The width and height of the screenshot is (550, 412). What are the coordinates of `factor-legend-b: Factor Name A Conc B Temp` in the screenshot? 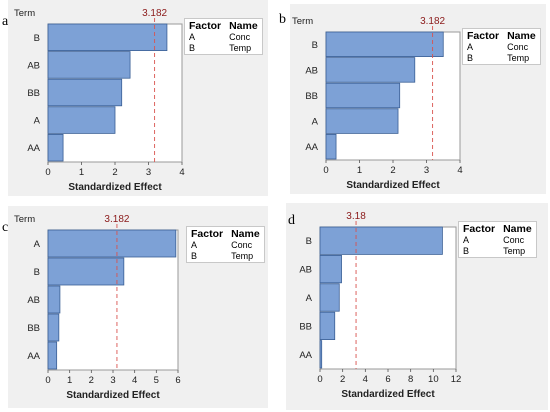 It's located at (501, 46).